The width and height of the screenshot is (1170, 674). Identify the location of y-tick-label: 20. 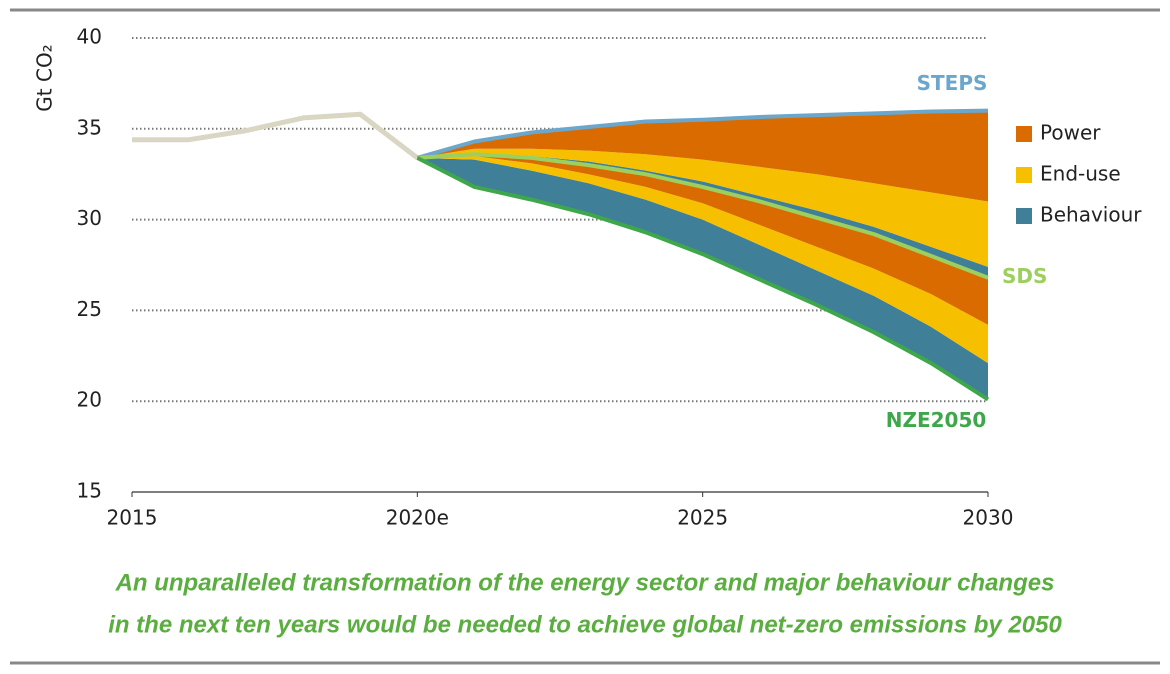
(89, 400).